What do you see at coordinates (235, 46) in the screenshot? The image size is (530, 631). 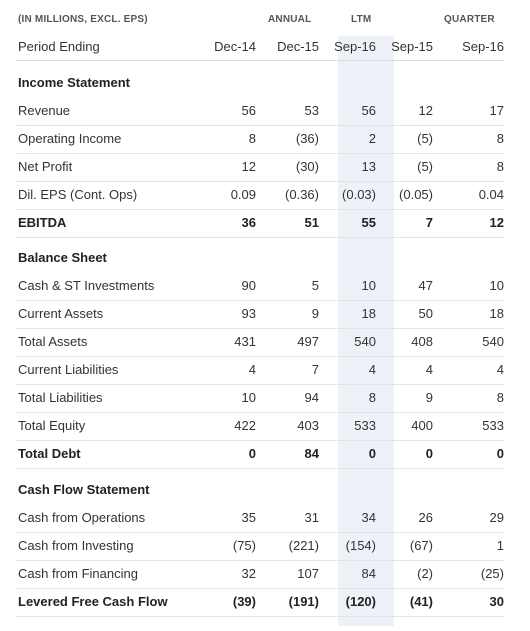 I see `period-header: Dec-14` at bounding box center [235, 46].